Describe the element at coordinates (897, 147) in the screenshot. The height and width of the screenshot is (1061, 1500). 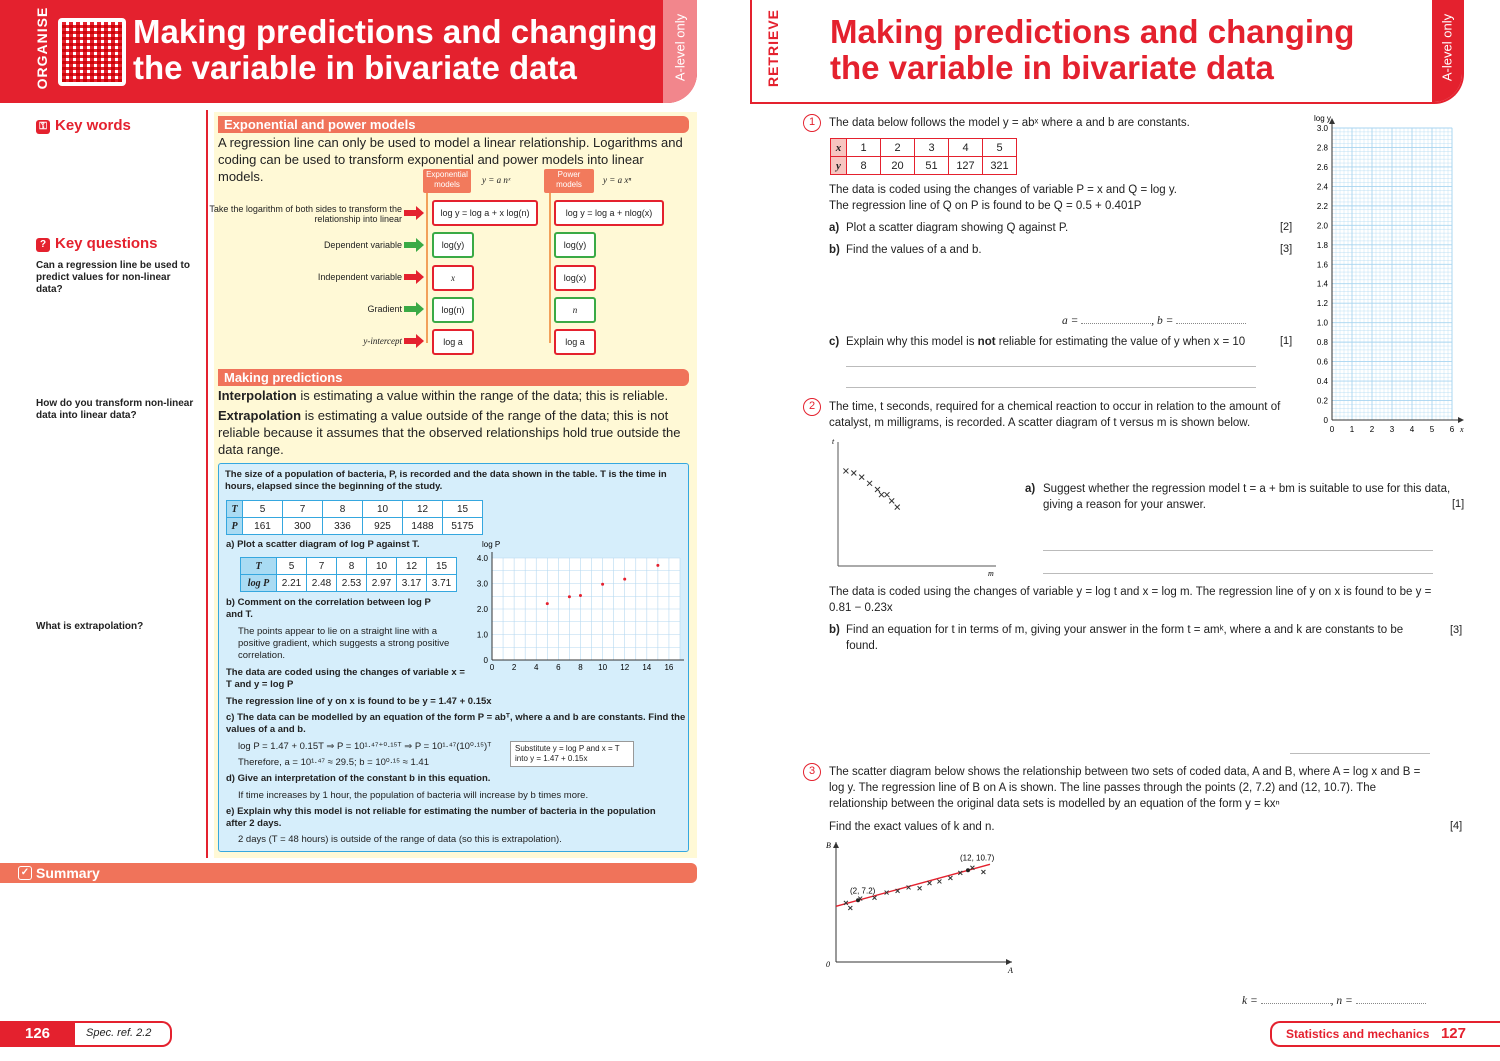
I see `table-cell: 2` at that location.